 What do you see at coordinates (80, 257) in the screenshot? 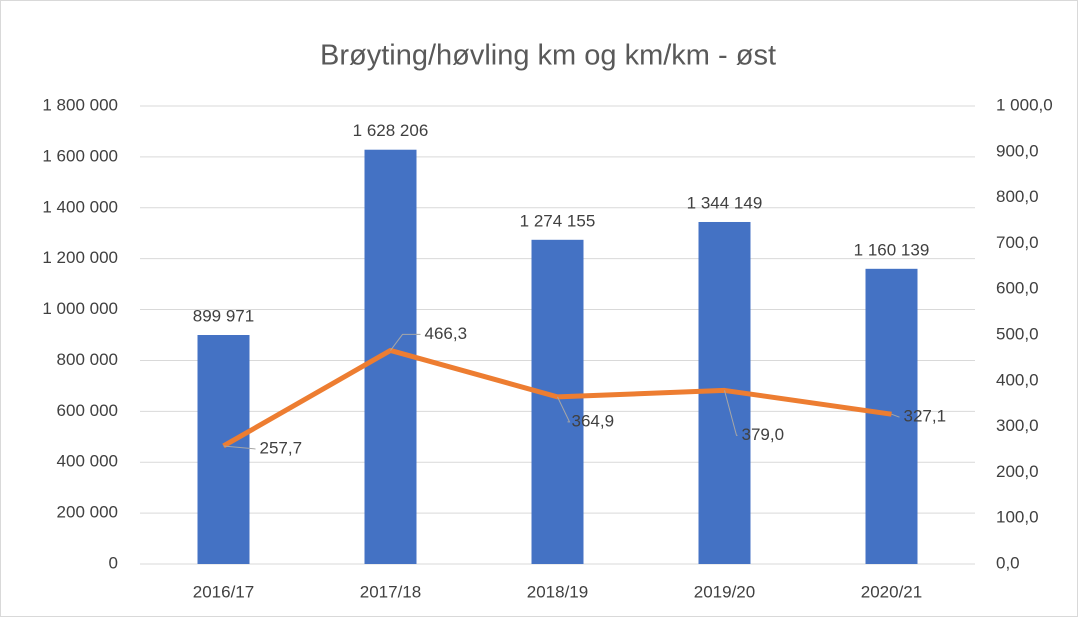
I see `y-tick-label: 1 200 000` at bounding box center [80, 257].